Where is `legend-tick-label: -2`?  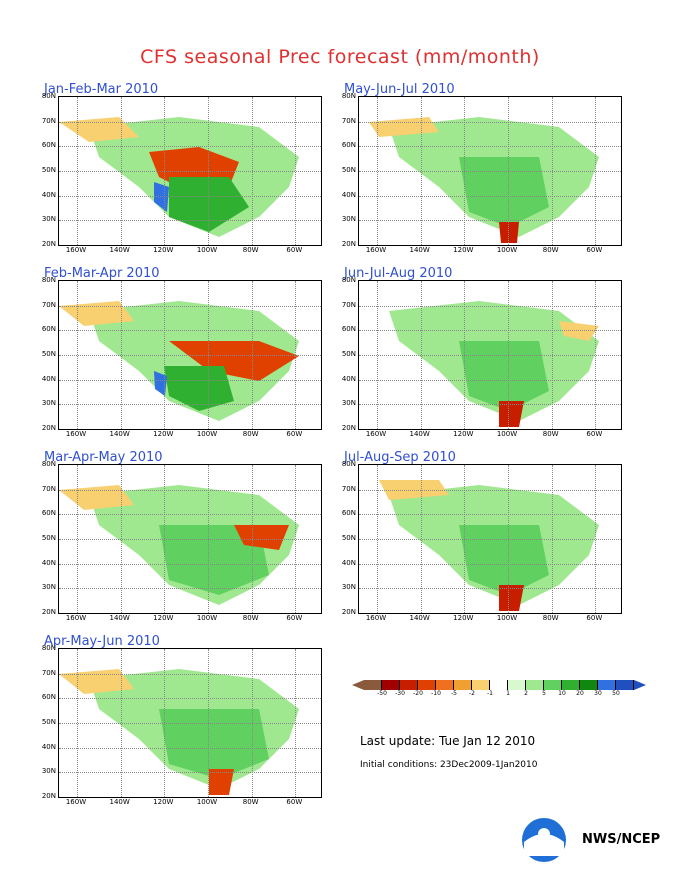
legend-tick-label: -2 is located at coordinates (472, 693).